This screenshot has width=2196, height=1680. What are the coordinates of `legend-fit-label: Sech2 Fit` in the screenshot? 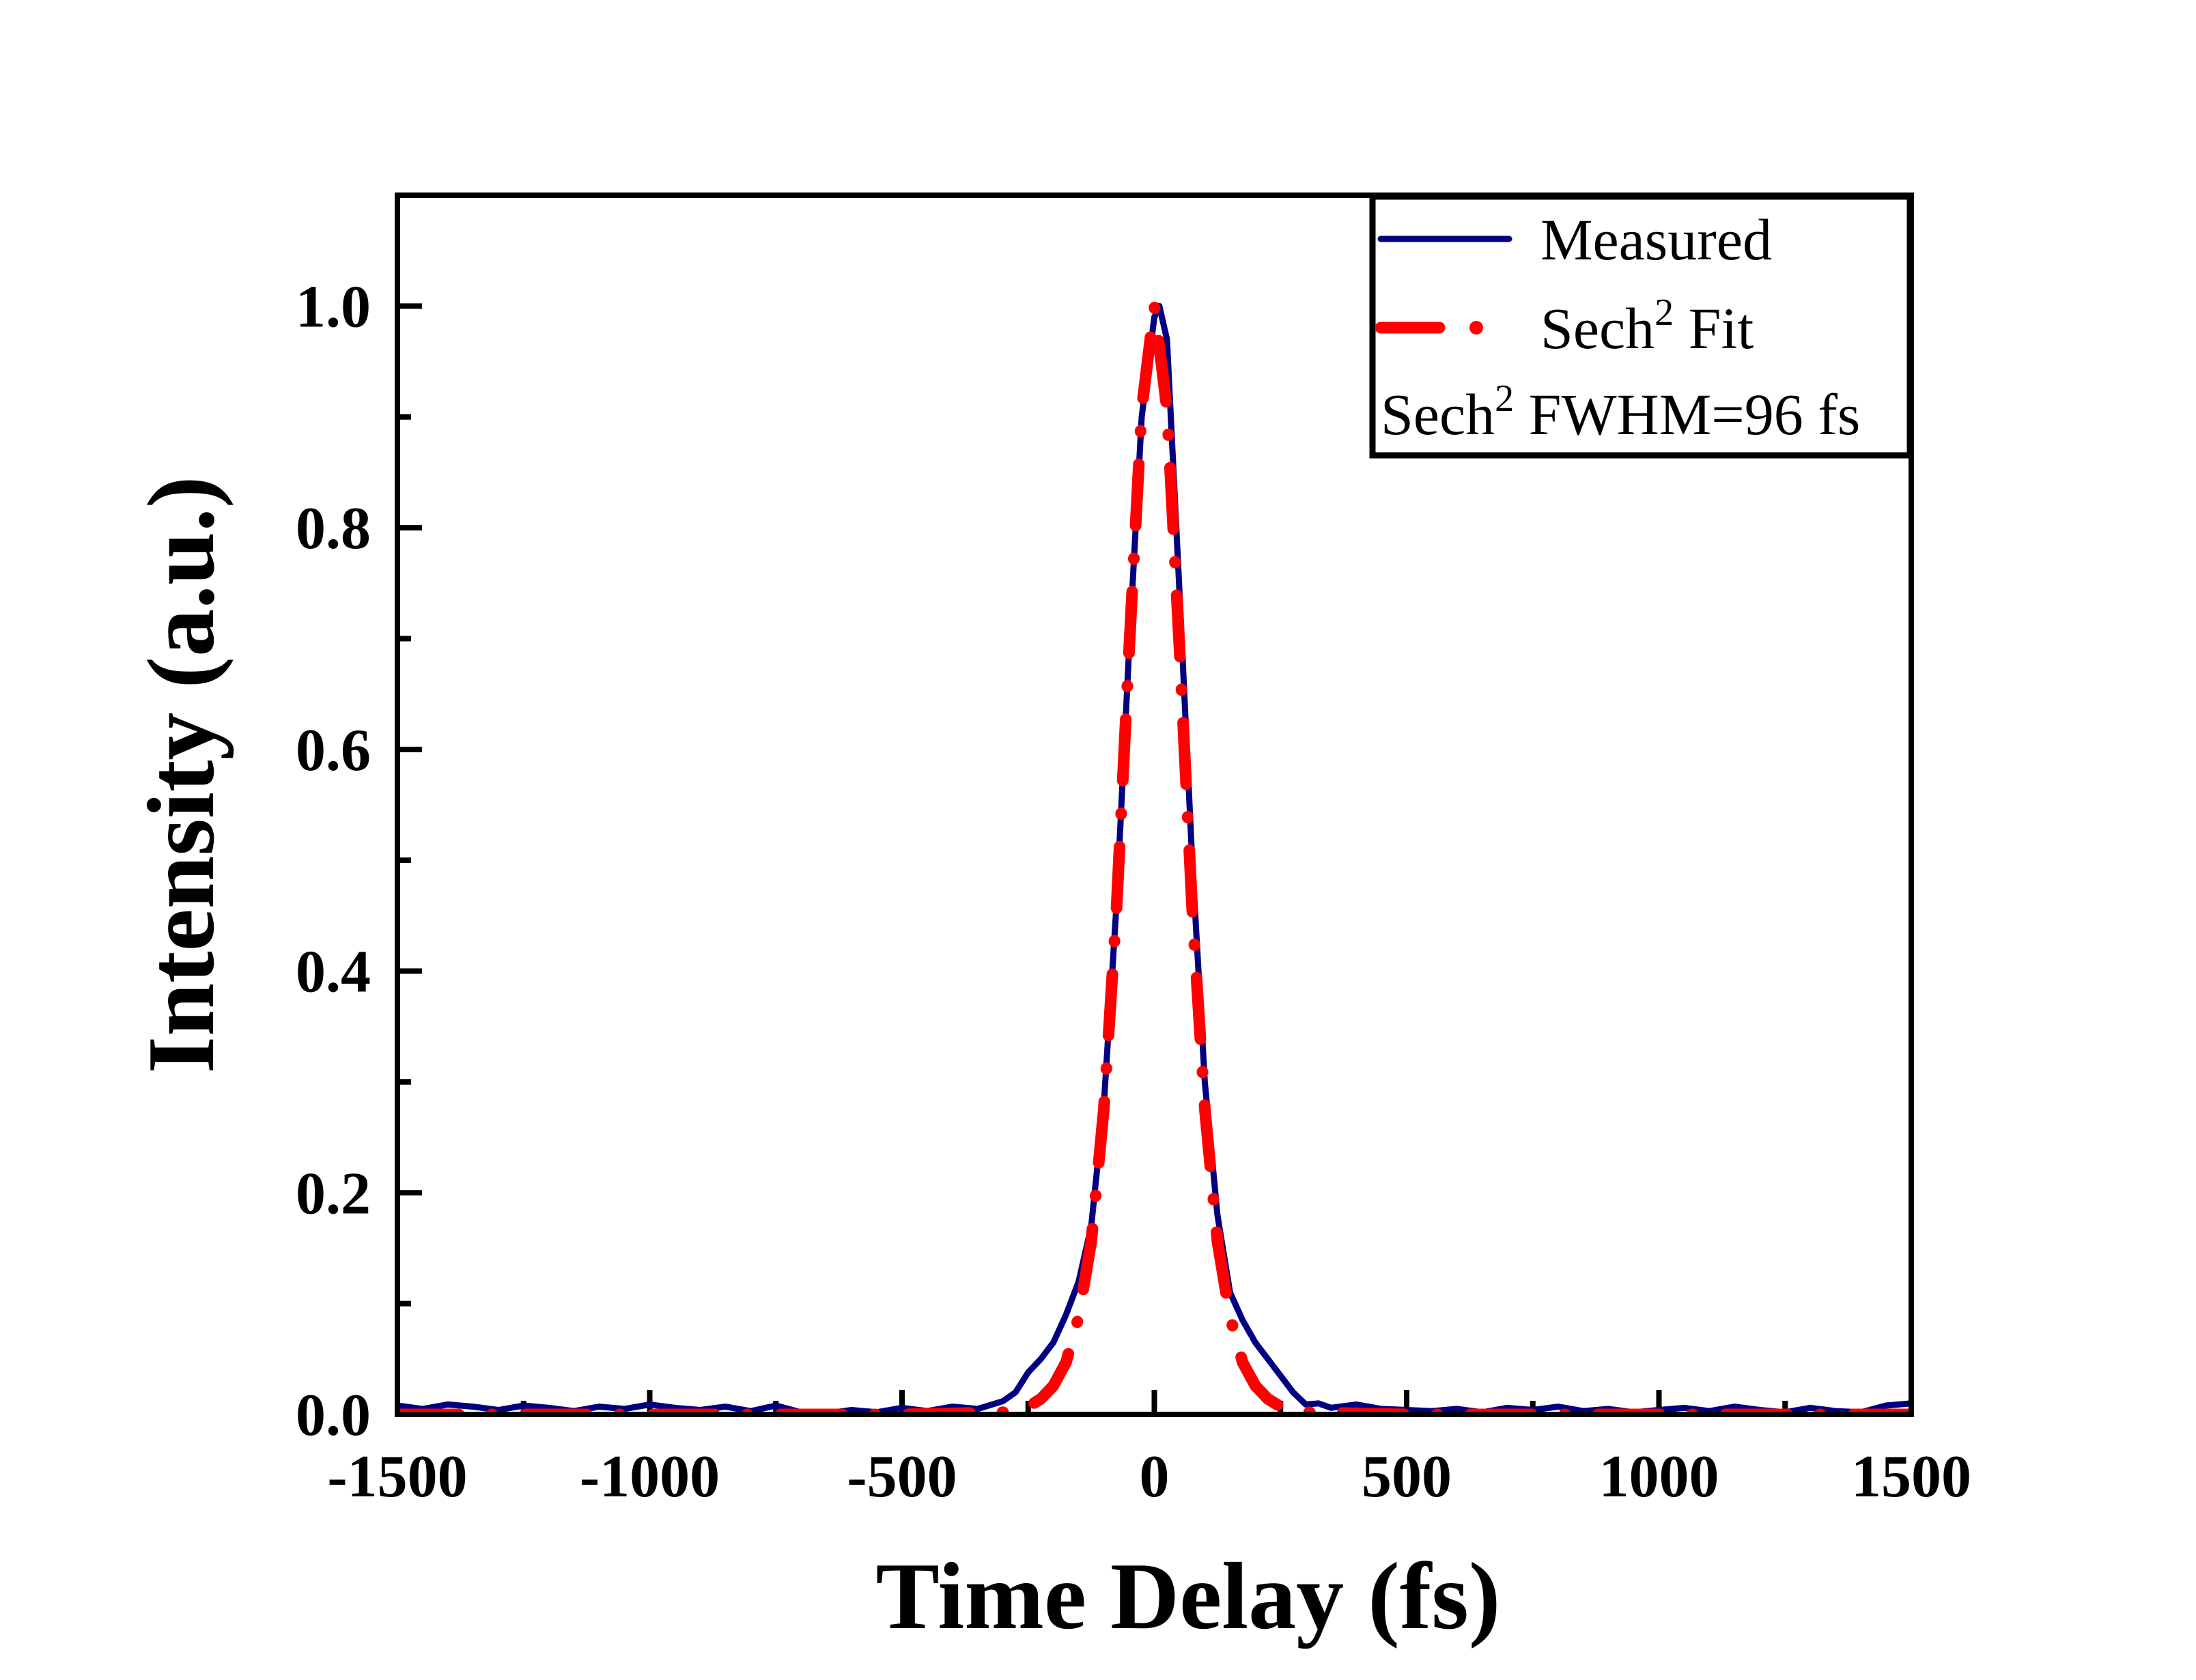 It's located at (1647, 326).